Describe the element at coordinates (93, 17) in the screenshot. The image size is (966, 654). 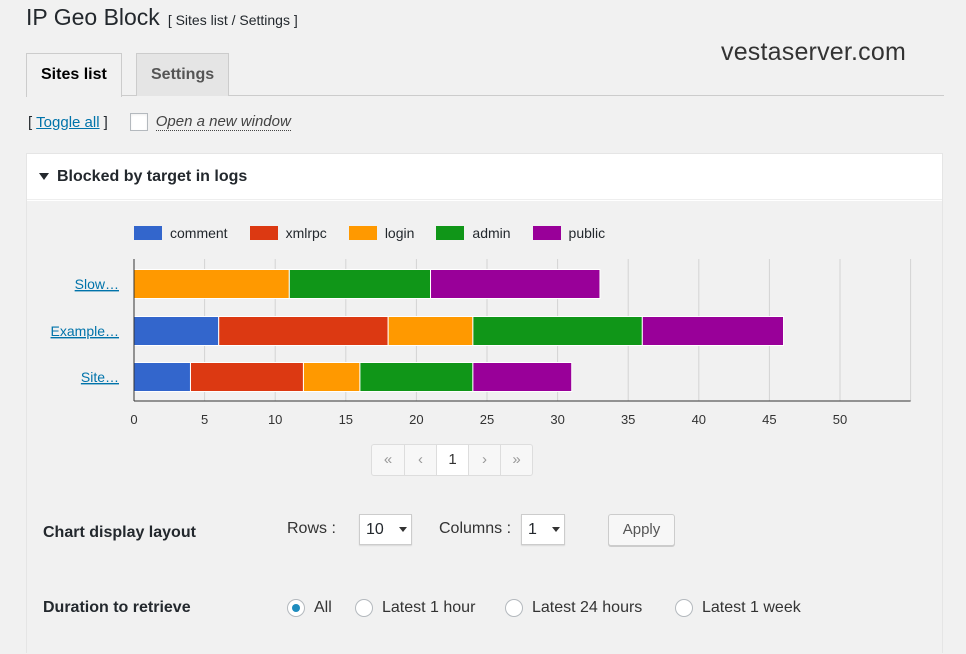
I see `page-title: IP Geo Block` at that location.